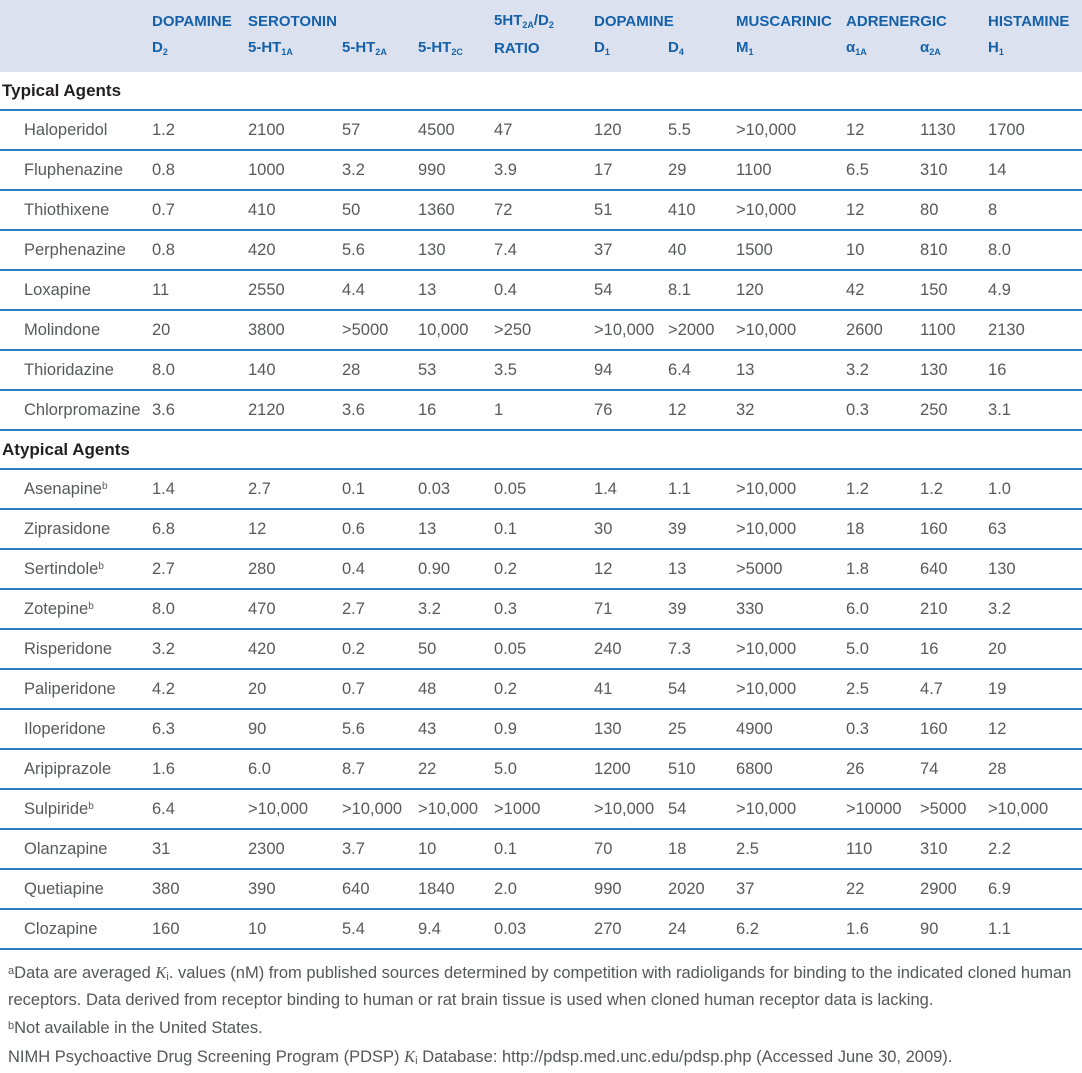 This screenshot has height=1073, width=1082. Describe the element at coordinates (702, 370) in the screenshot. I see `value-cell: 6.4` at that location.